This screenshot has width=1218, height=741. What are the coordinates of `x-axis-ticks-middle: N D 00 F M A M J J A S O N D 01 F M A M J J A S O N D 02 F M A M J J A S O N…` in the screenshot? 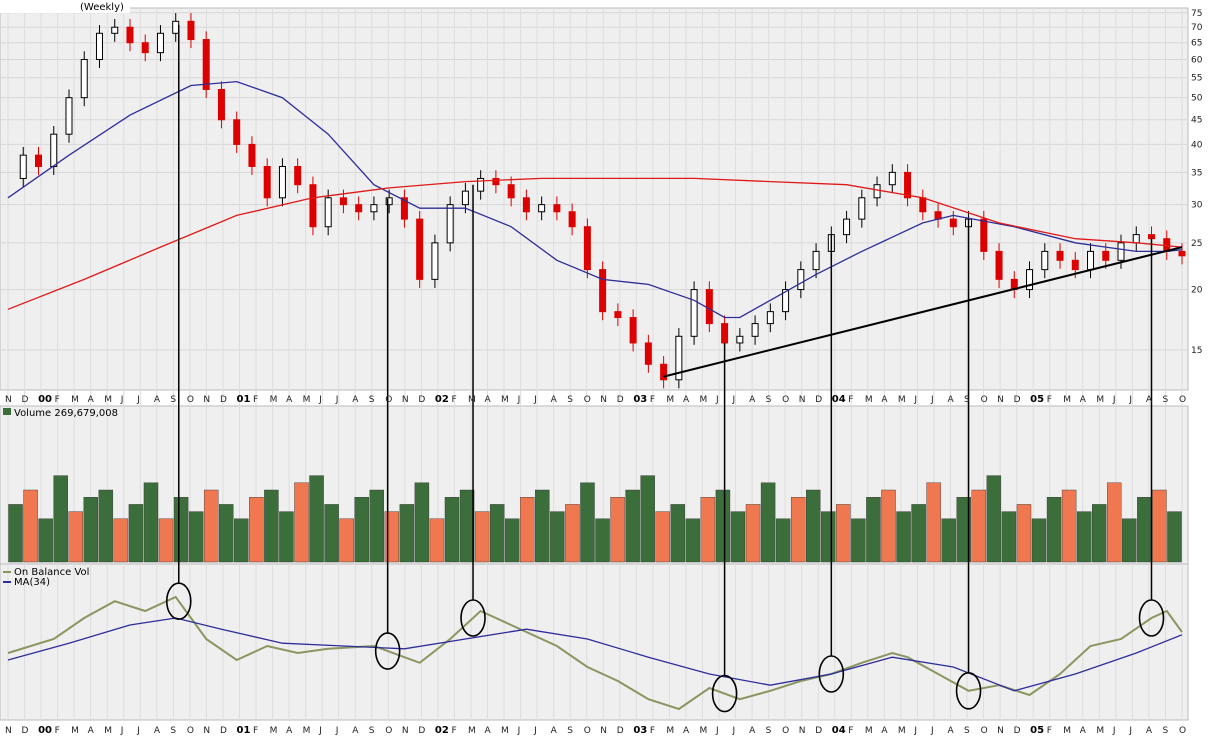 It's located at (595, 399).